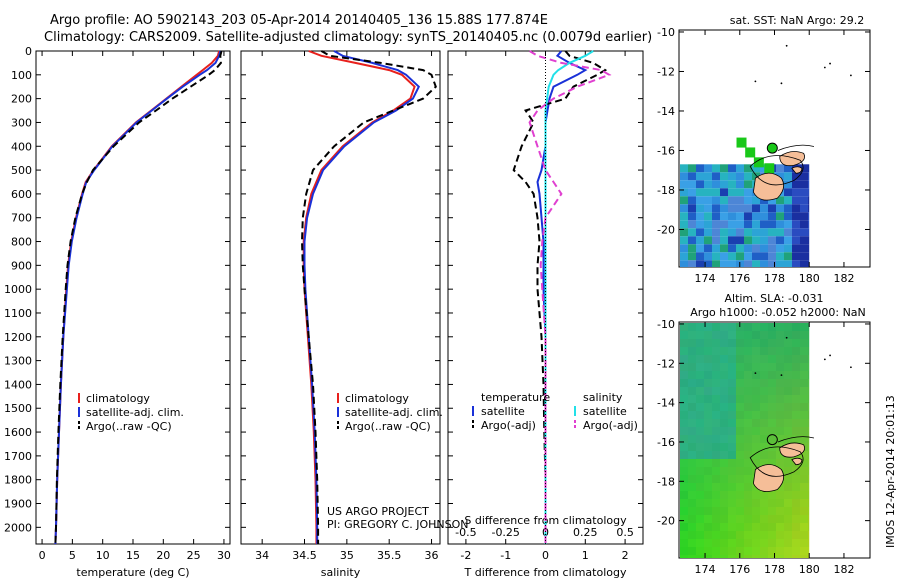 The width and height of the screenshot is (900, 584). I want to click on y-tick-label: 1400, so click(18, 384).